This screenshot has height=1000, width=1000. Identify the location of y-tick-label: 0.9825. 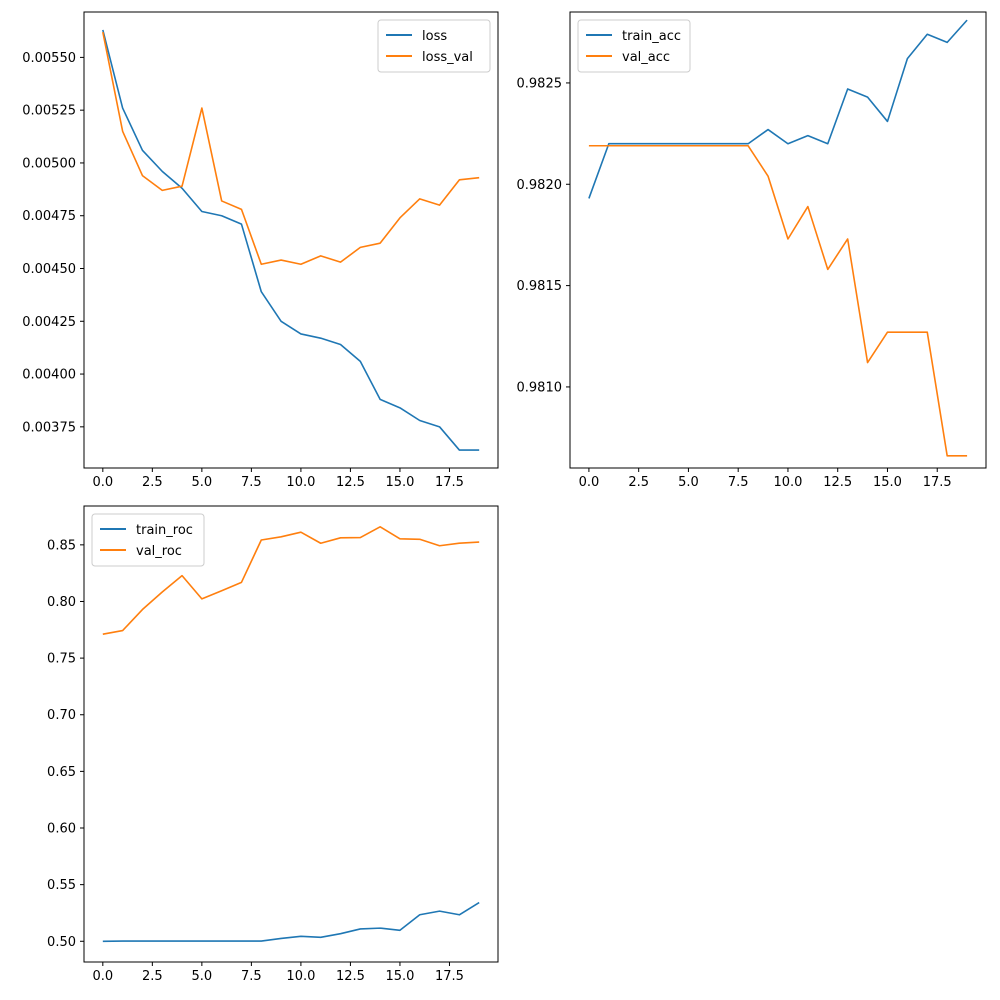
(540, 83).